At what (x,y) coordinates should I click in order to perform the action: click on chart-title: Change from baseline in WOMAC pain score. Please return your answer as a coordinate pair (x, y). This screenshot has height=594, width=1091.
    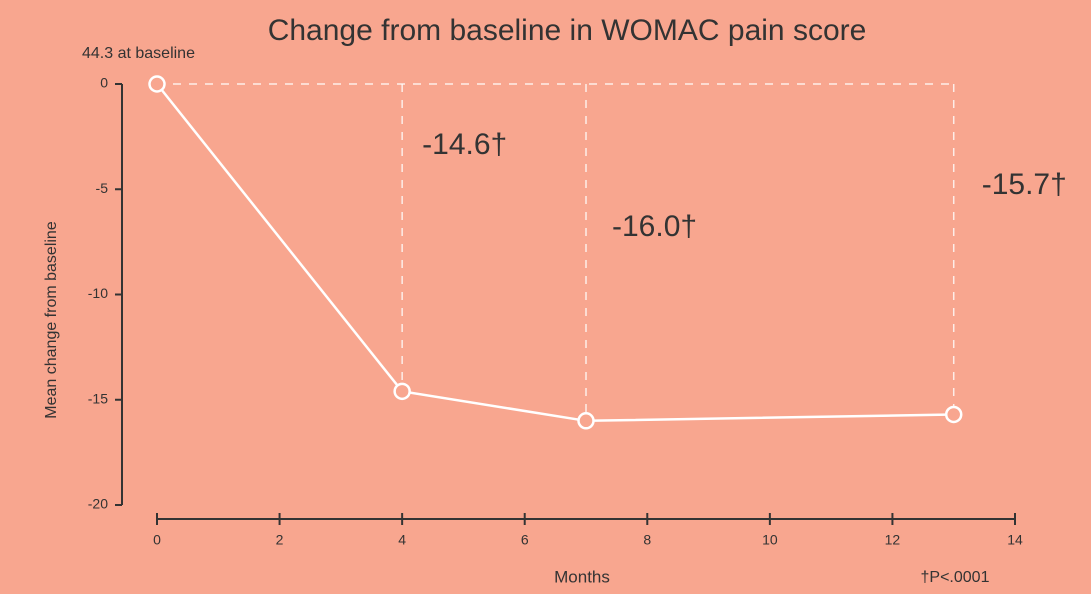
    Looking at the image, I should click on (567, 30).